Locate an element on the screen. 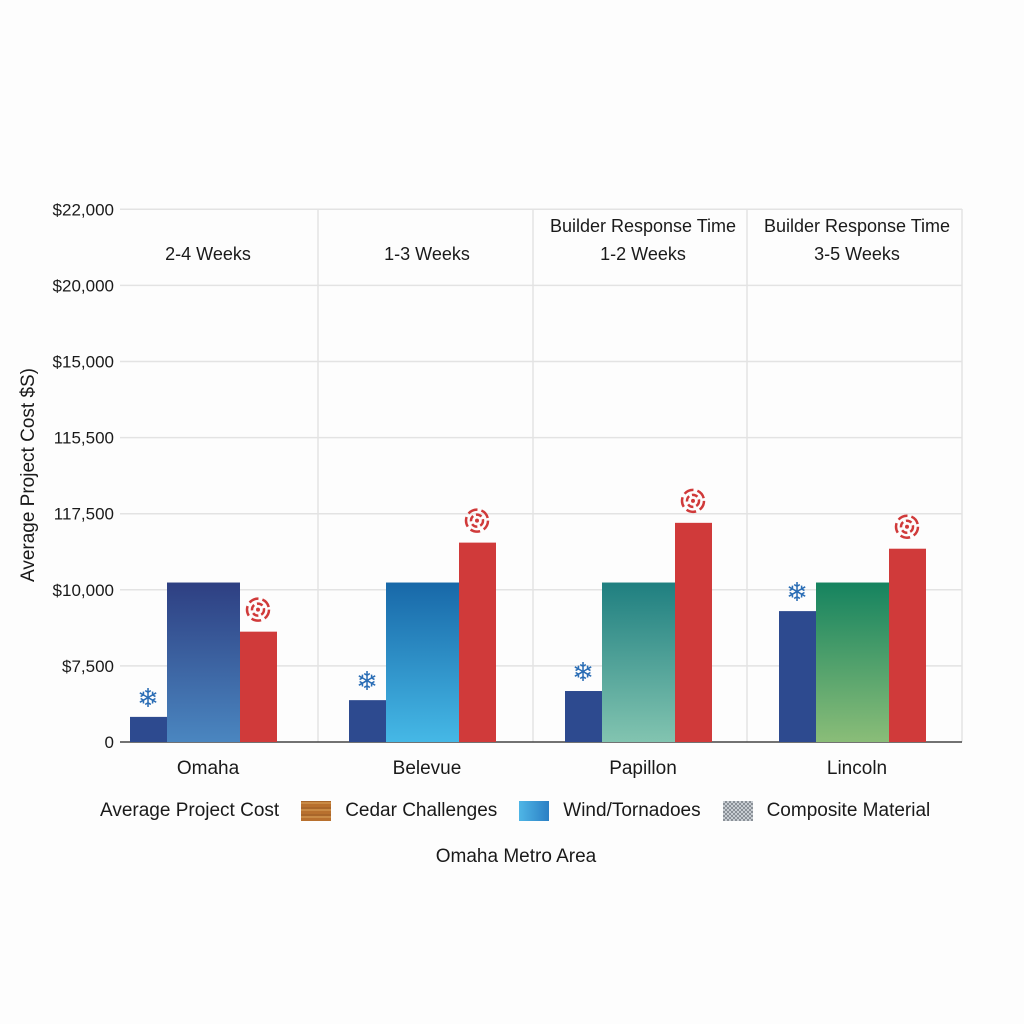 This screenshot has width=1024, height=1024. y-tick-label: $20,000 is located at coordinates (83, 285).